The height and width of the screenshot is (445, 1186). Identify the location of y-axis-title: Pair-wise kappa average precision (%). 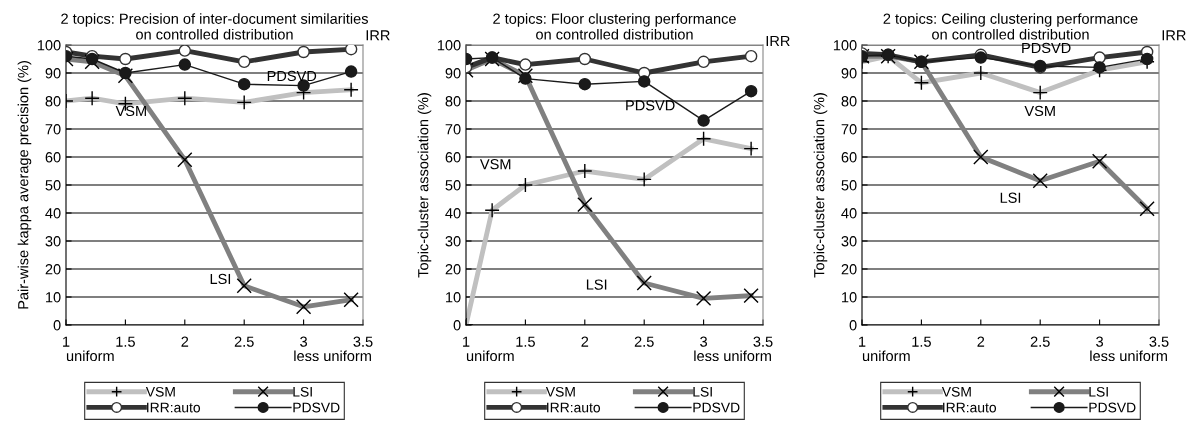
(24, 185).